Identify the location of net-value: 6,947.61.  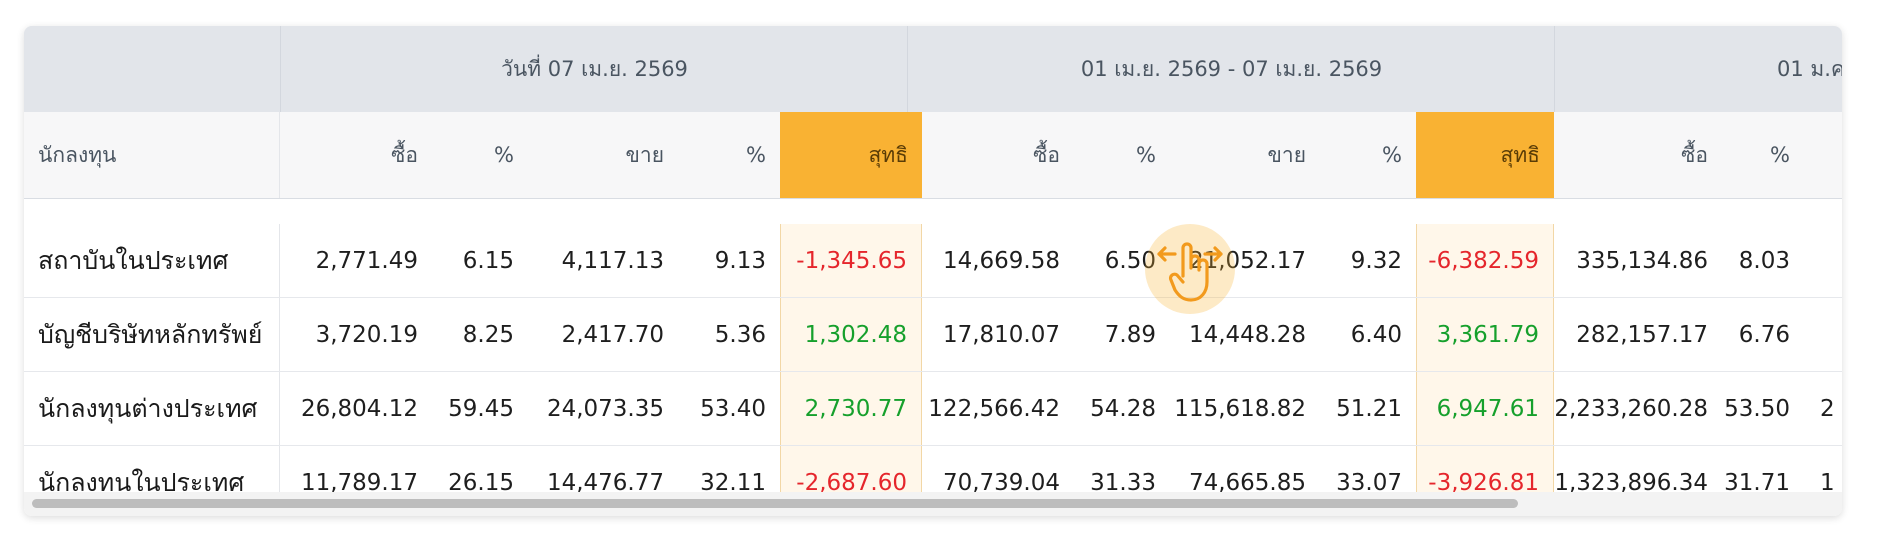
(1485, 408).